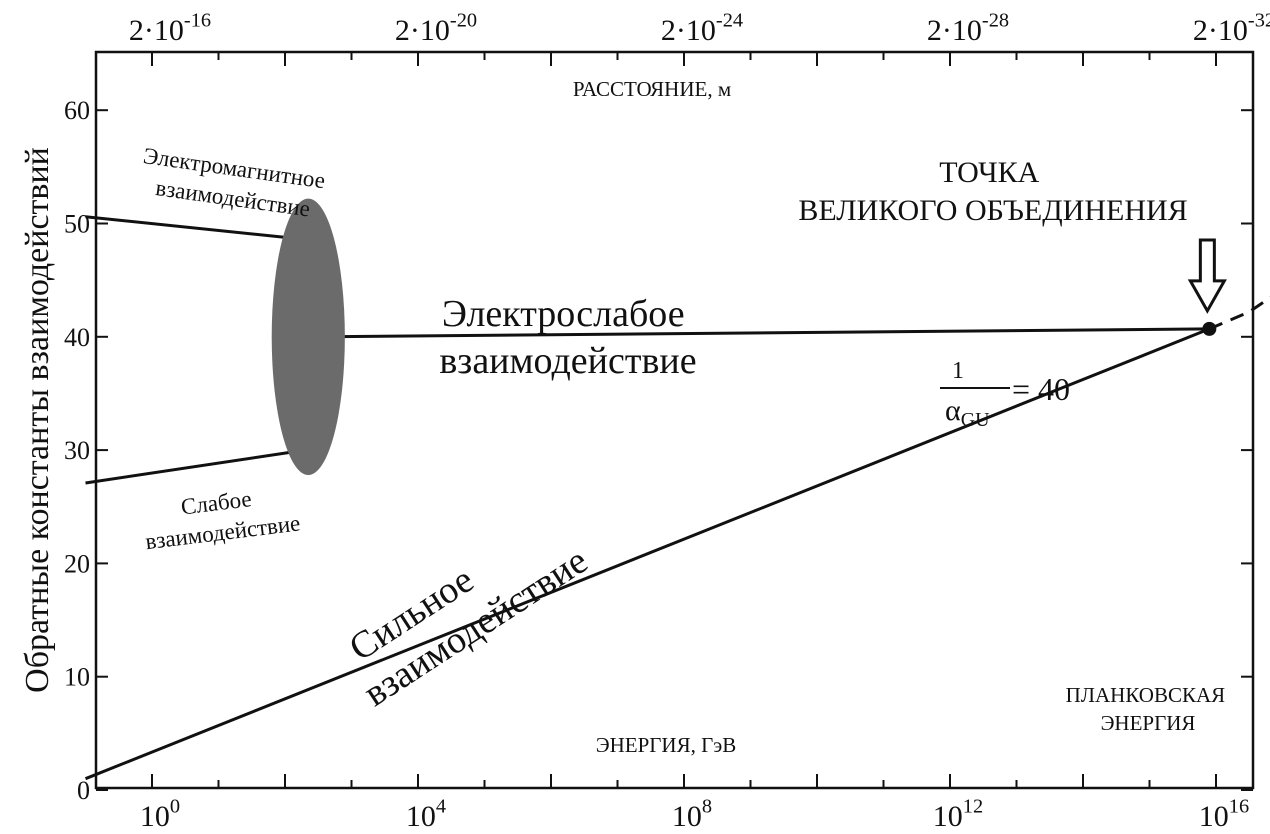 The width and height of the screenshot is (1270, 834). I want to click on planck-label: ПЛАНКОВСКАЯ ЭНЕРГИЯ, so click(1148, 709).